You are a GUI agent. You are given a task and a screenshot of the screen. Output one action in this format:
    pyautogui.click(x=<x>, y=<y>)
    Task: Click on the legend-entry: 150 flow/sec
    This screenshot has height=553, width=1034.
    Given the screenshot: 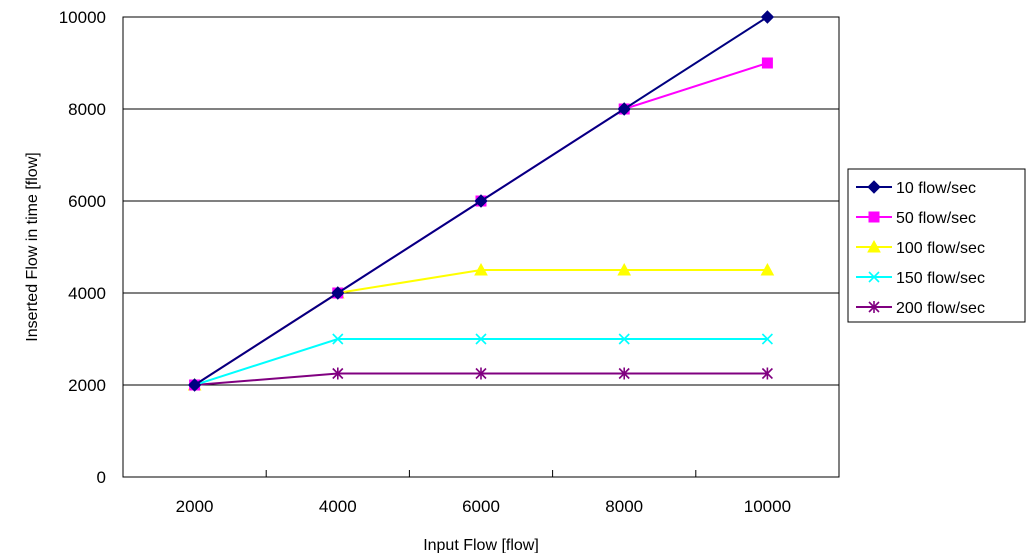 What is the action you would take?
    pyautogui.click(x=920, y=278)
    